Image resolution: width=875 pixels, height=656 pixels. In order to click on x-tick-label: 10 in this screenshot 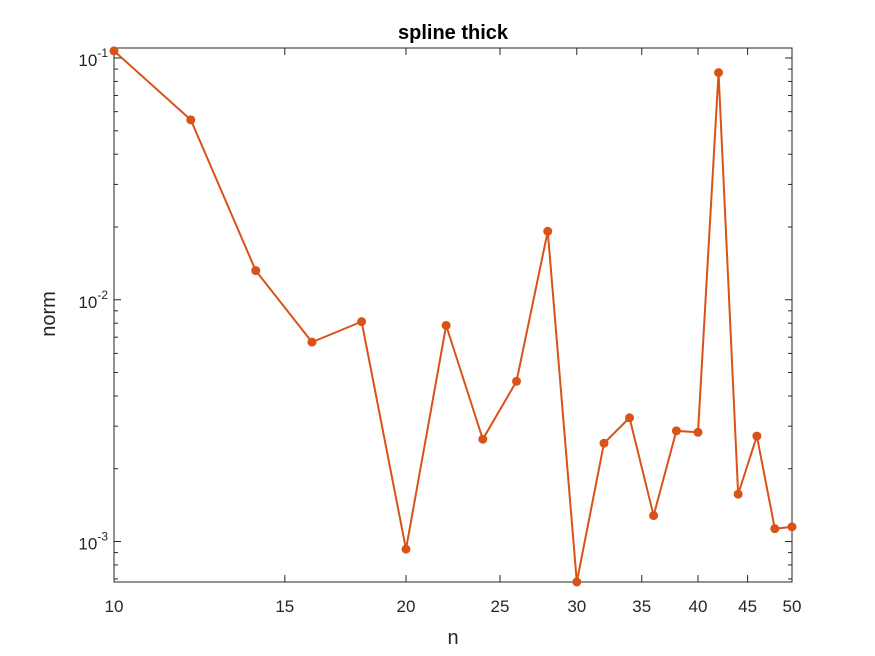, I will do `click(114, 606)`.